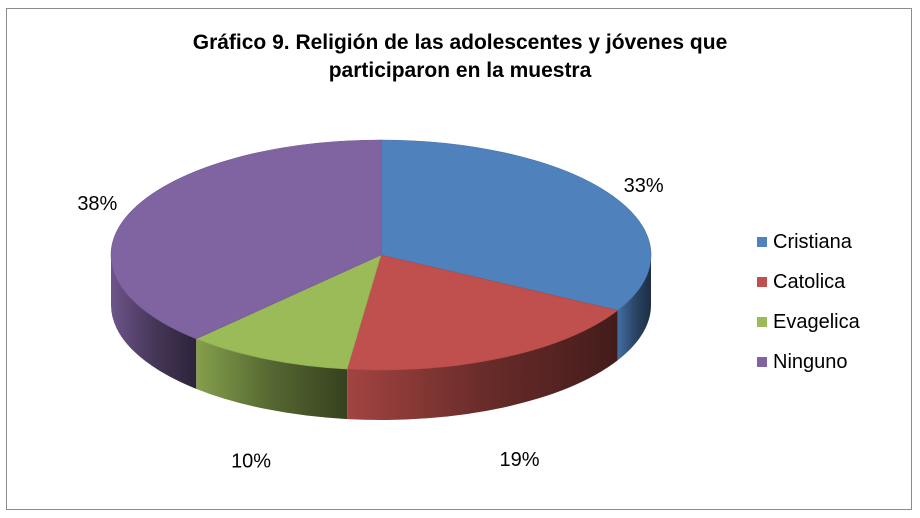 Image resolution: width=920 pixels, height=518 pixels. I want to click on pie-side-cristiana, so click(634, 308).